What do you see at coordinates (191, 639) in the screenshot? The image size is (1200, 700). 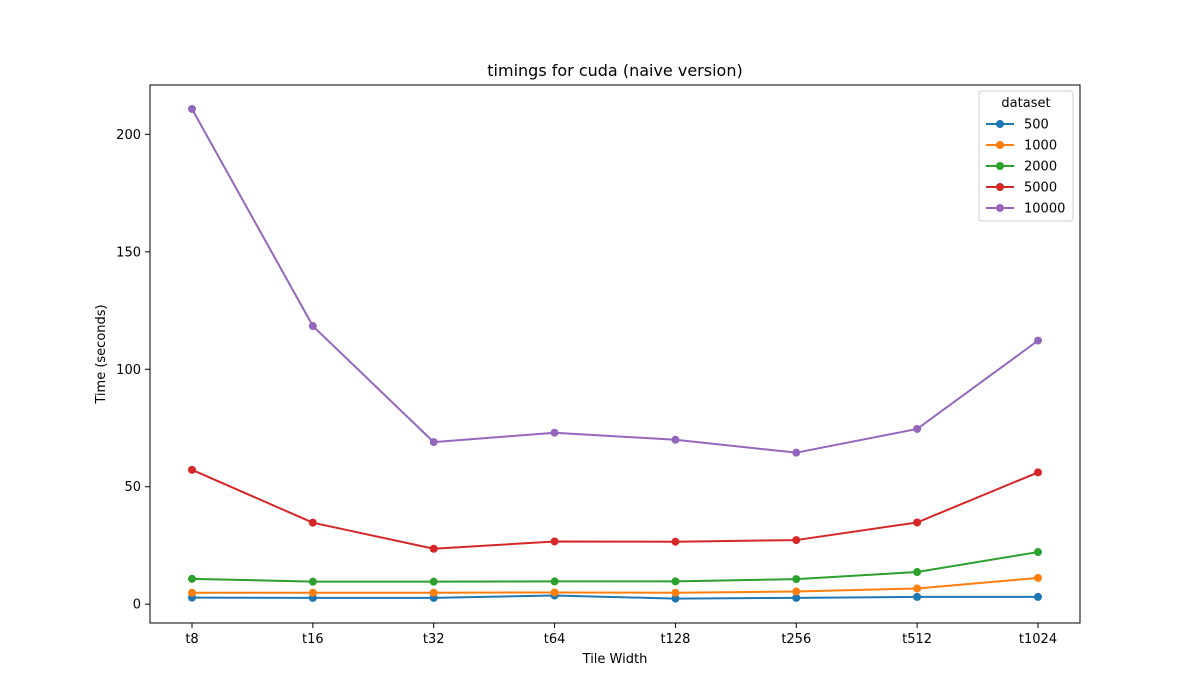 I see `x-tick-label: t8` at bounding box center [191, 639].